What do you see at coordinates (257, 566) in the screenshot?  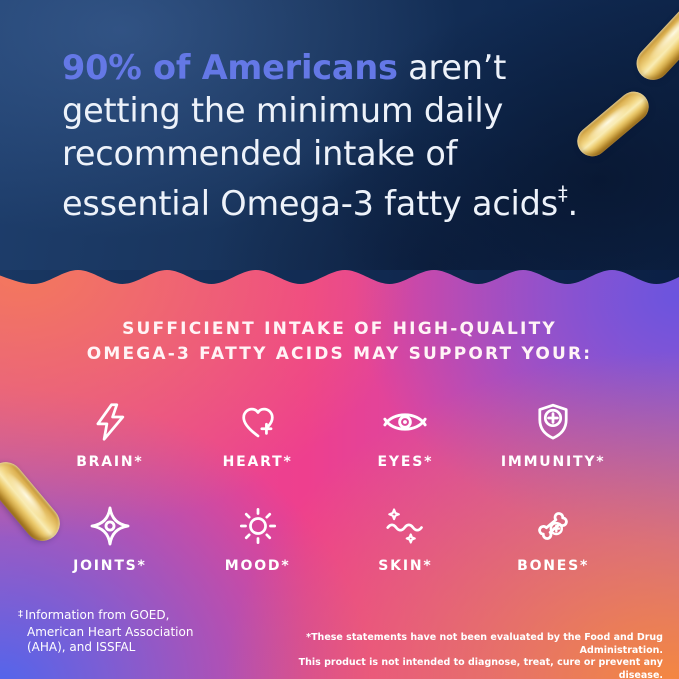 I see `benefit-label: MOOD*` at bounding box center [257, 566].